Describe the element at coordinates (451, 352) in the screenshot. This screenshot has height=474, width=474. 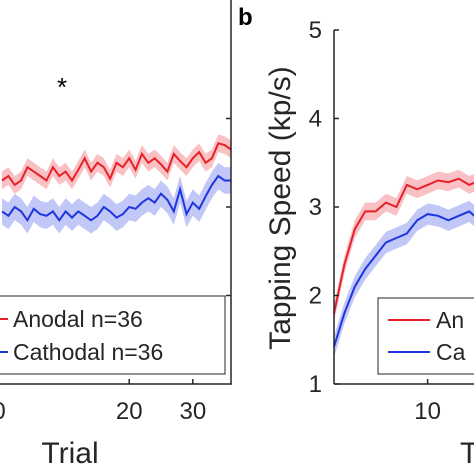
I see `legend-label-ca: Ca` at that location.